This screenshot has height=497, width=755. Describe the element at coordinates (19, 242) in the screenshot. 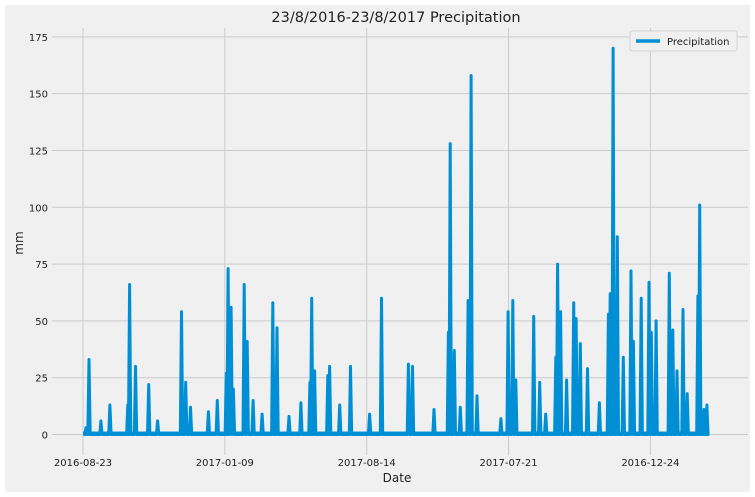

I see `y-axis-label: mm` at that location.